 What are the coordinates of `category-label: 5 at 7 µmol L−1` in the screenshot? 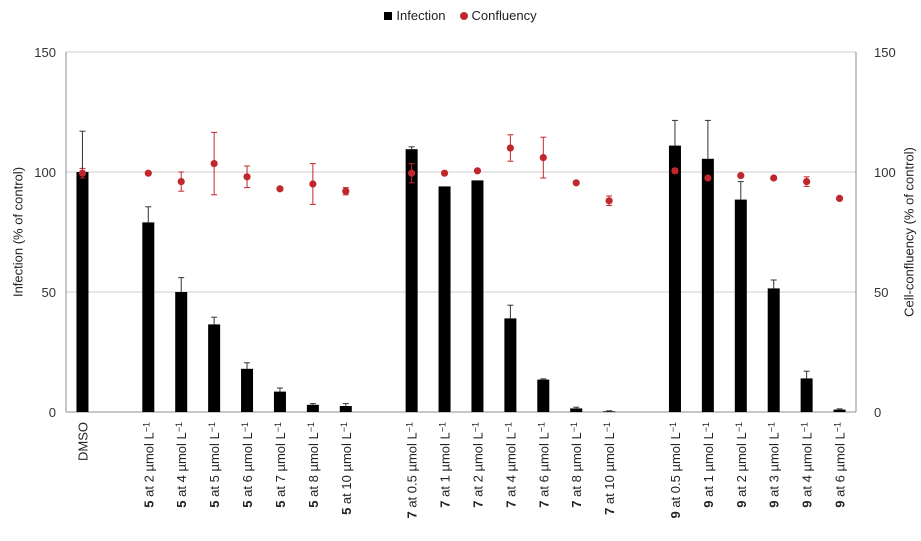 It's located at (280, 465).